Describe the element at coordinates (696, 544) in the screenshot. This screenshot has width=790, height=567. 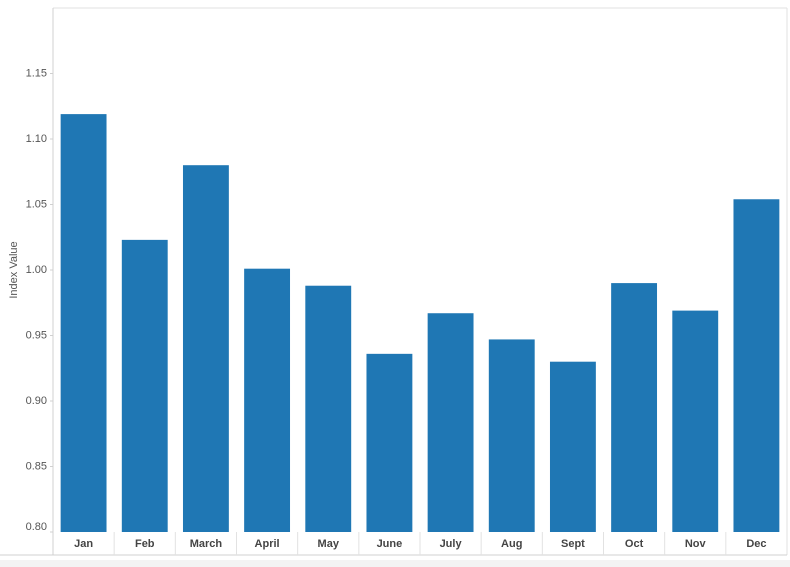
I see `x-tick-label: Nov` at that location.